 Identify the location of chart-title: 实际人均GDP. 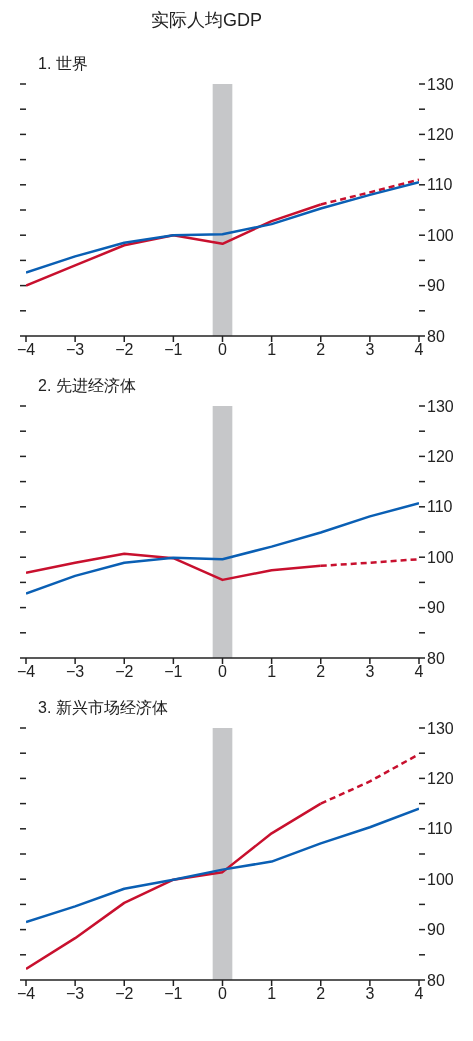
(206, 20).